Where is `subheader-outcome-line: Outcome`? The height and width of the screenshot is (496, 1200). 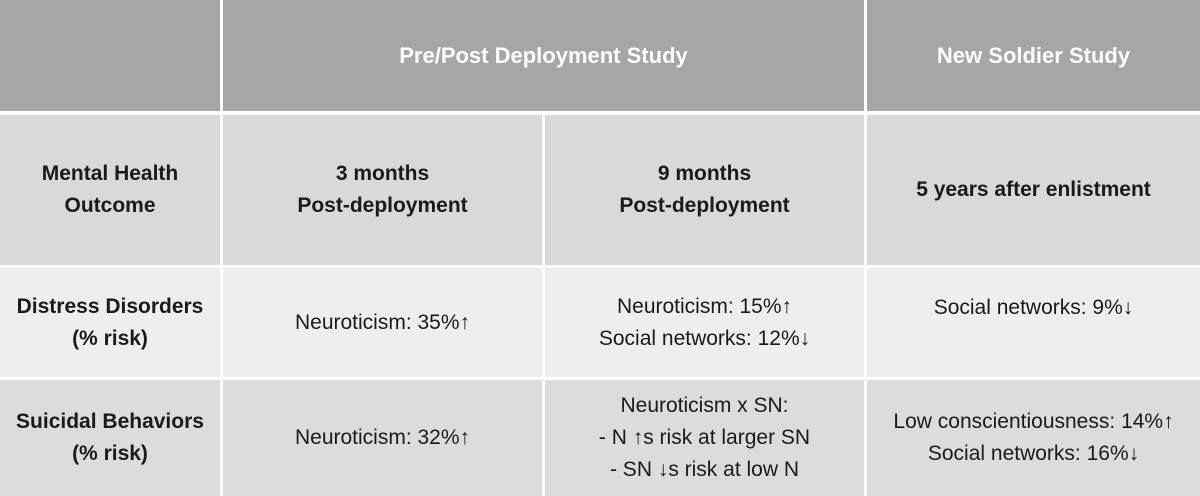
subheader-outcome-line: Outcome is located at coordinates (110, 205).